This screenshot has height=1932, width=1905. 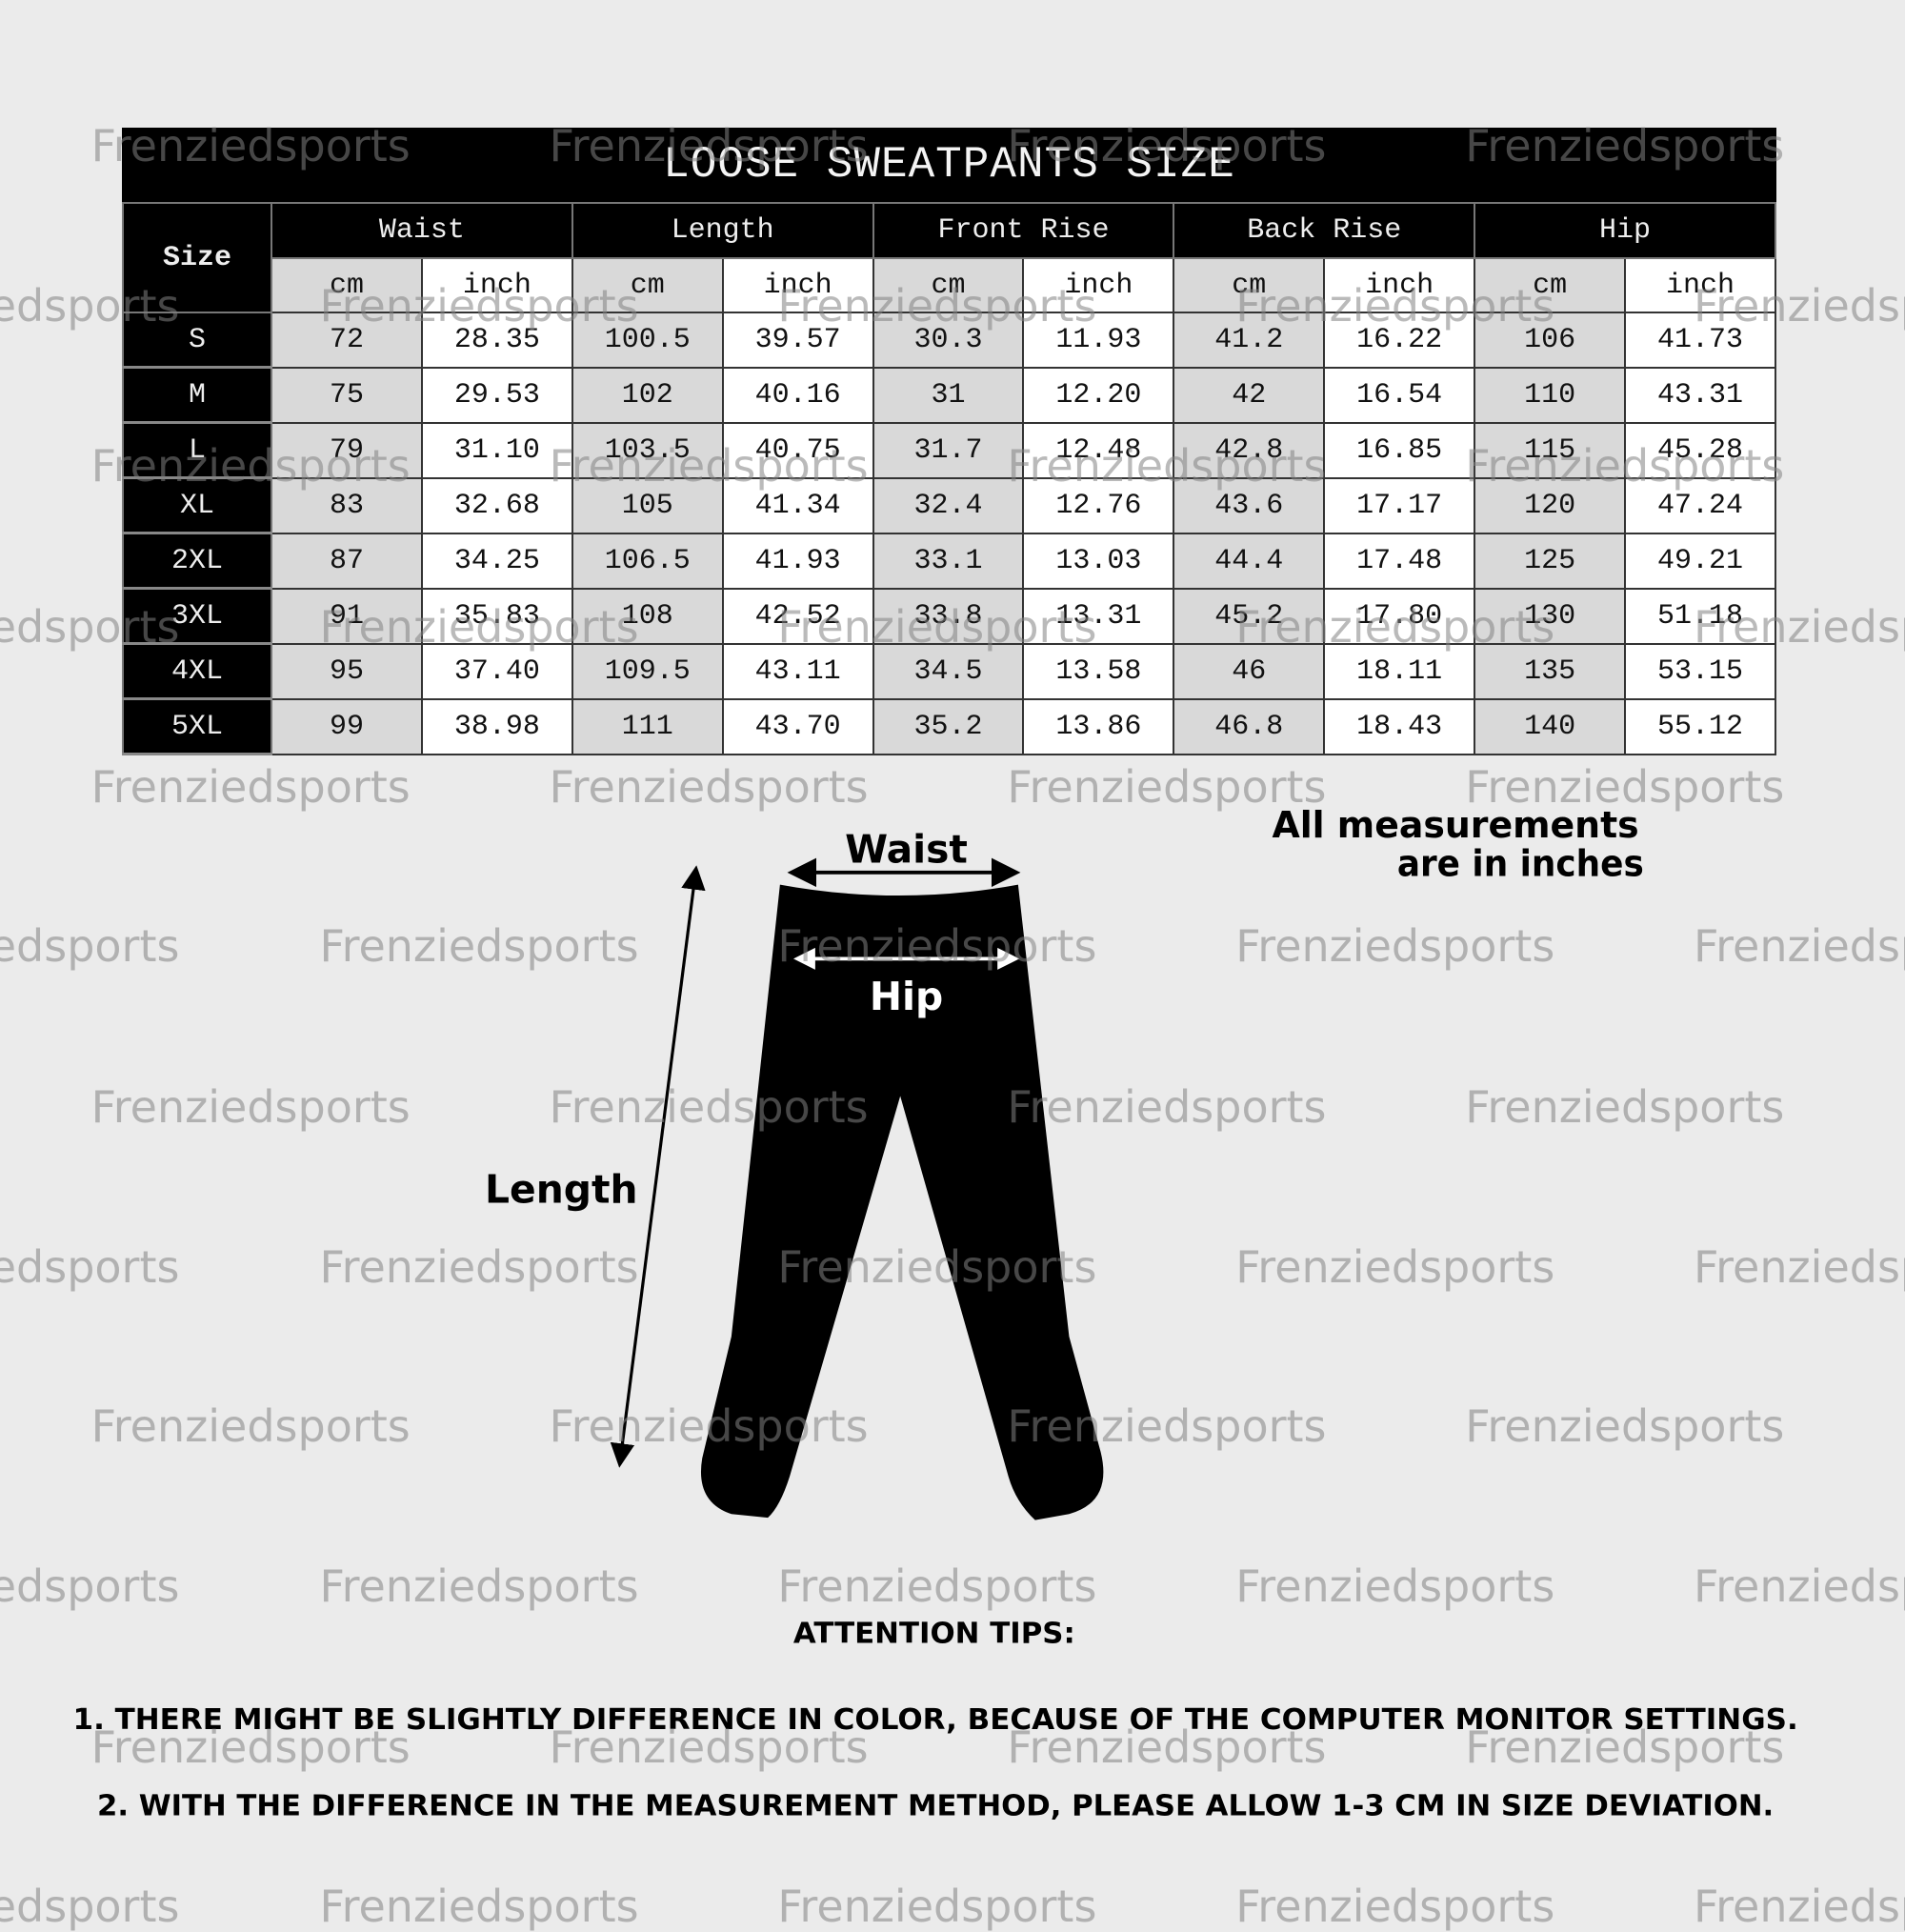 What do you see at coordinates (1249, 505) in the screenshot?
I see `value-cell: 43.6` at bounding box center [1249, 505].